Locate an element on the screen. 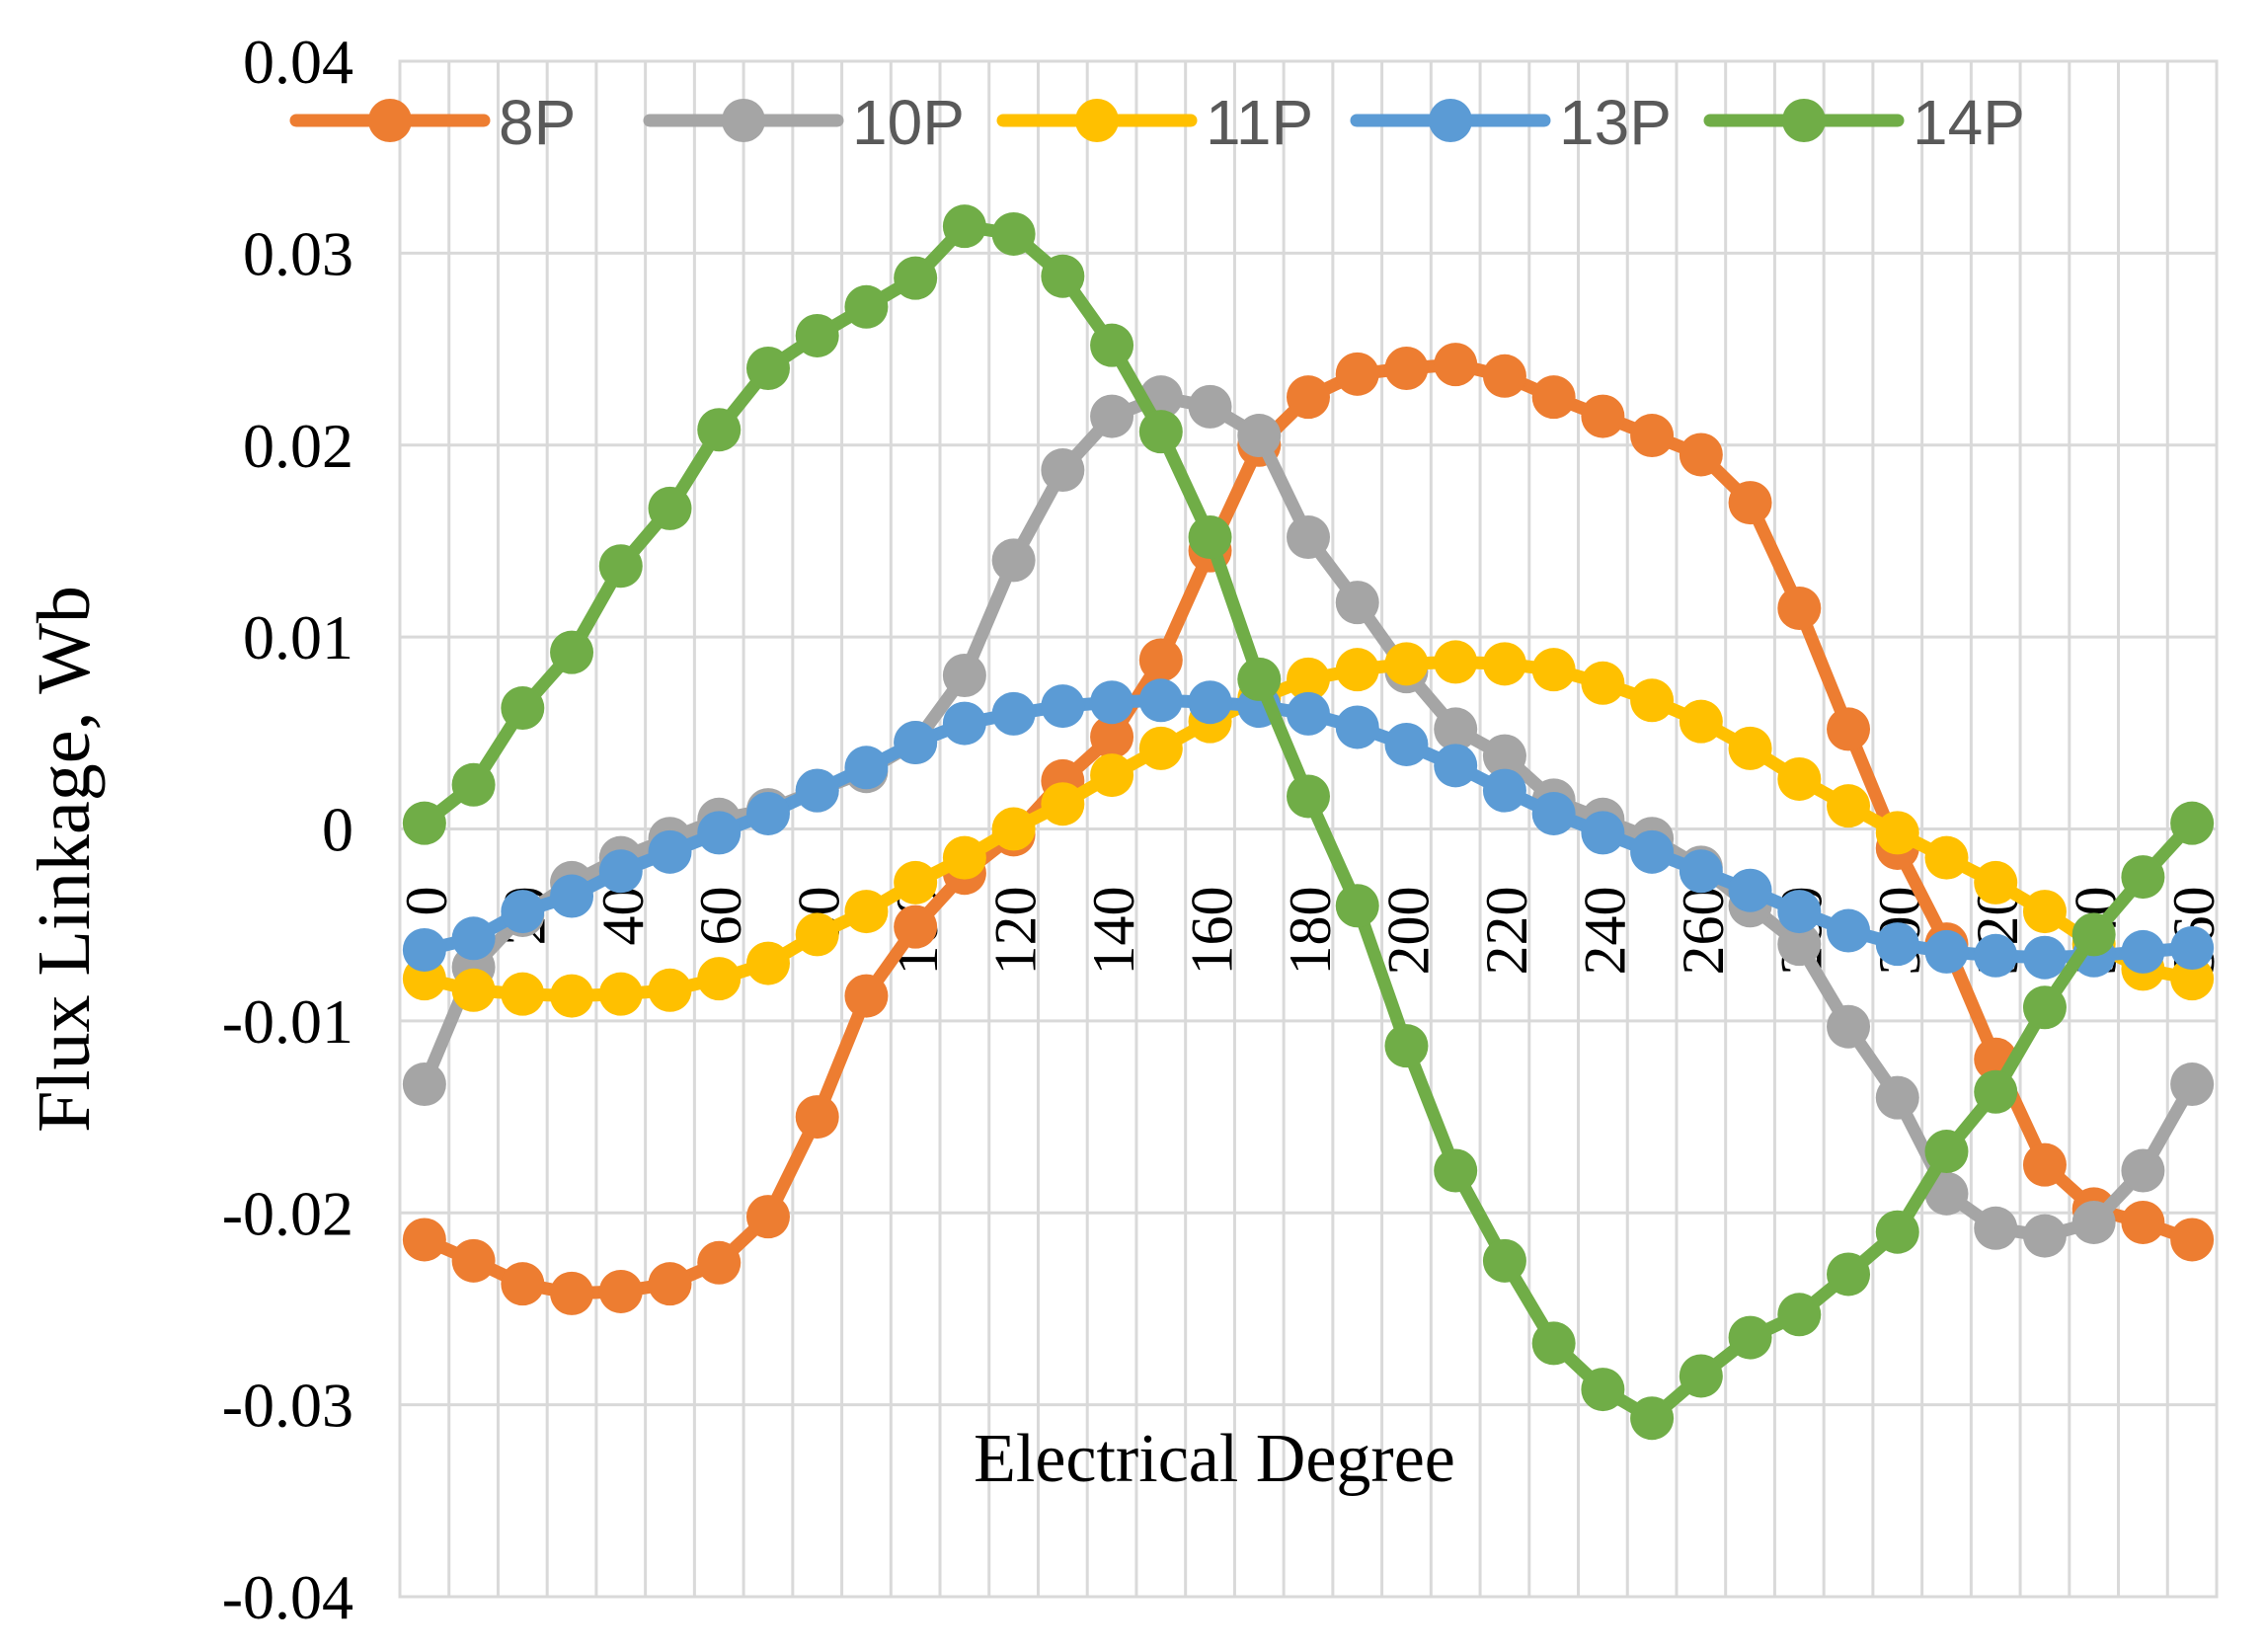  x-tick-label: 60 is located at coordinates (720, 916).